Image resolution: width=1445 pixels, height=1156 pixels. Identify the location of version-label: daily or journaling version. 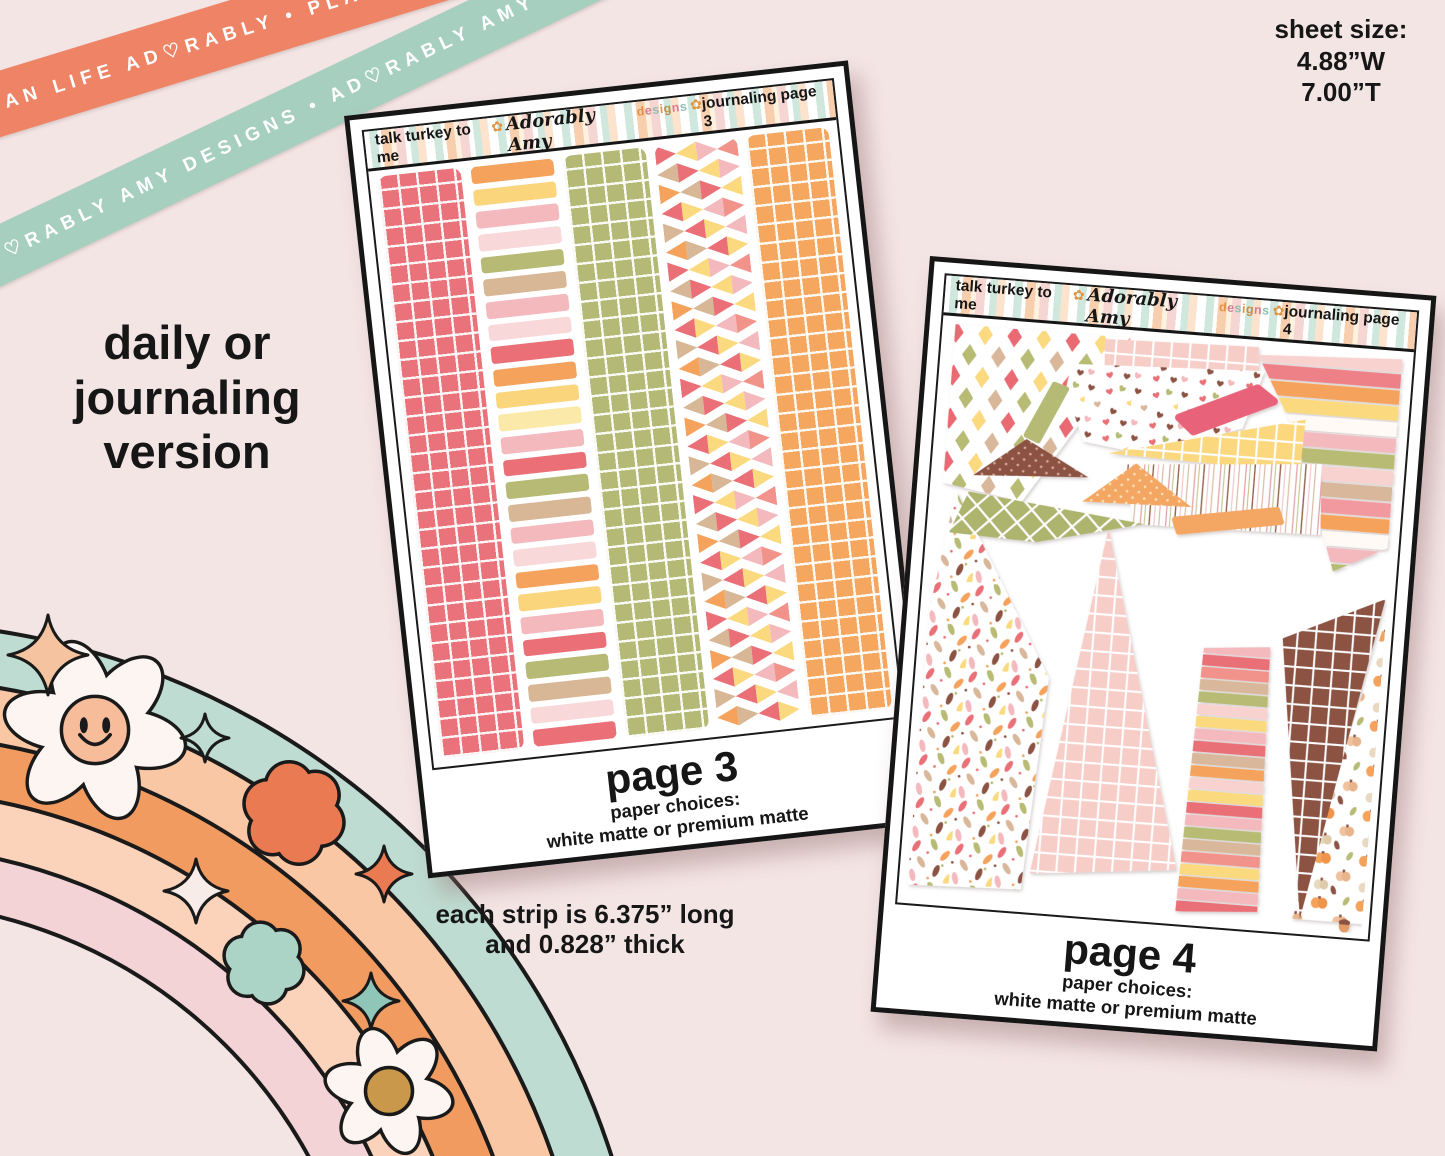
(187, 397).